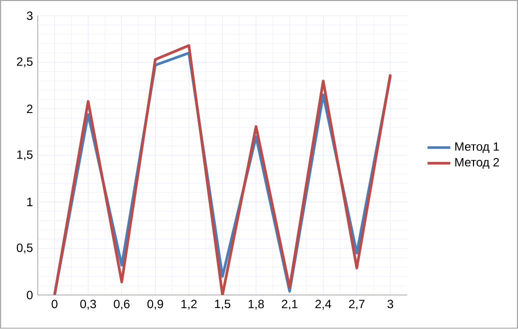 Image resolution: width=518 pixels, height=329 pixels. What do you see at coordinates (390, 304) in the screenshot?
I see `x-tick-label: 3` at bounding box center [390, 304].